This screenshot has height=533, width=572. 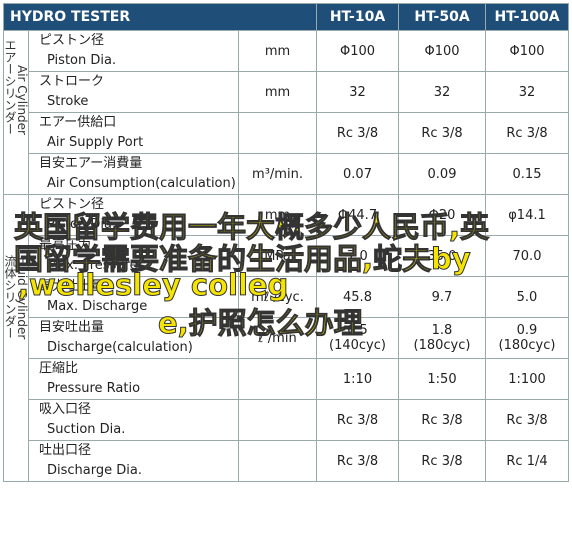 I want to click on value: 7.0, so click(x=357, y=256).